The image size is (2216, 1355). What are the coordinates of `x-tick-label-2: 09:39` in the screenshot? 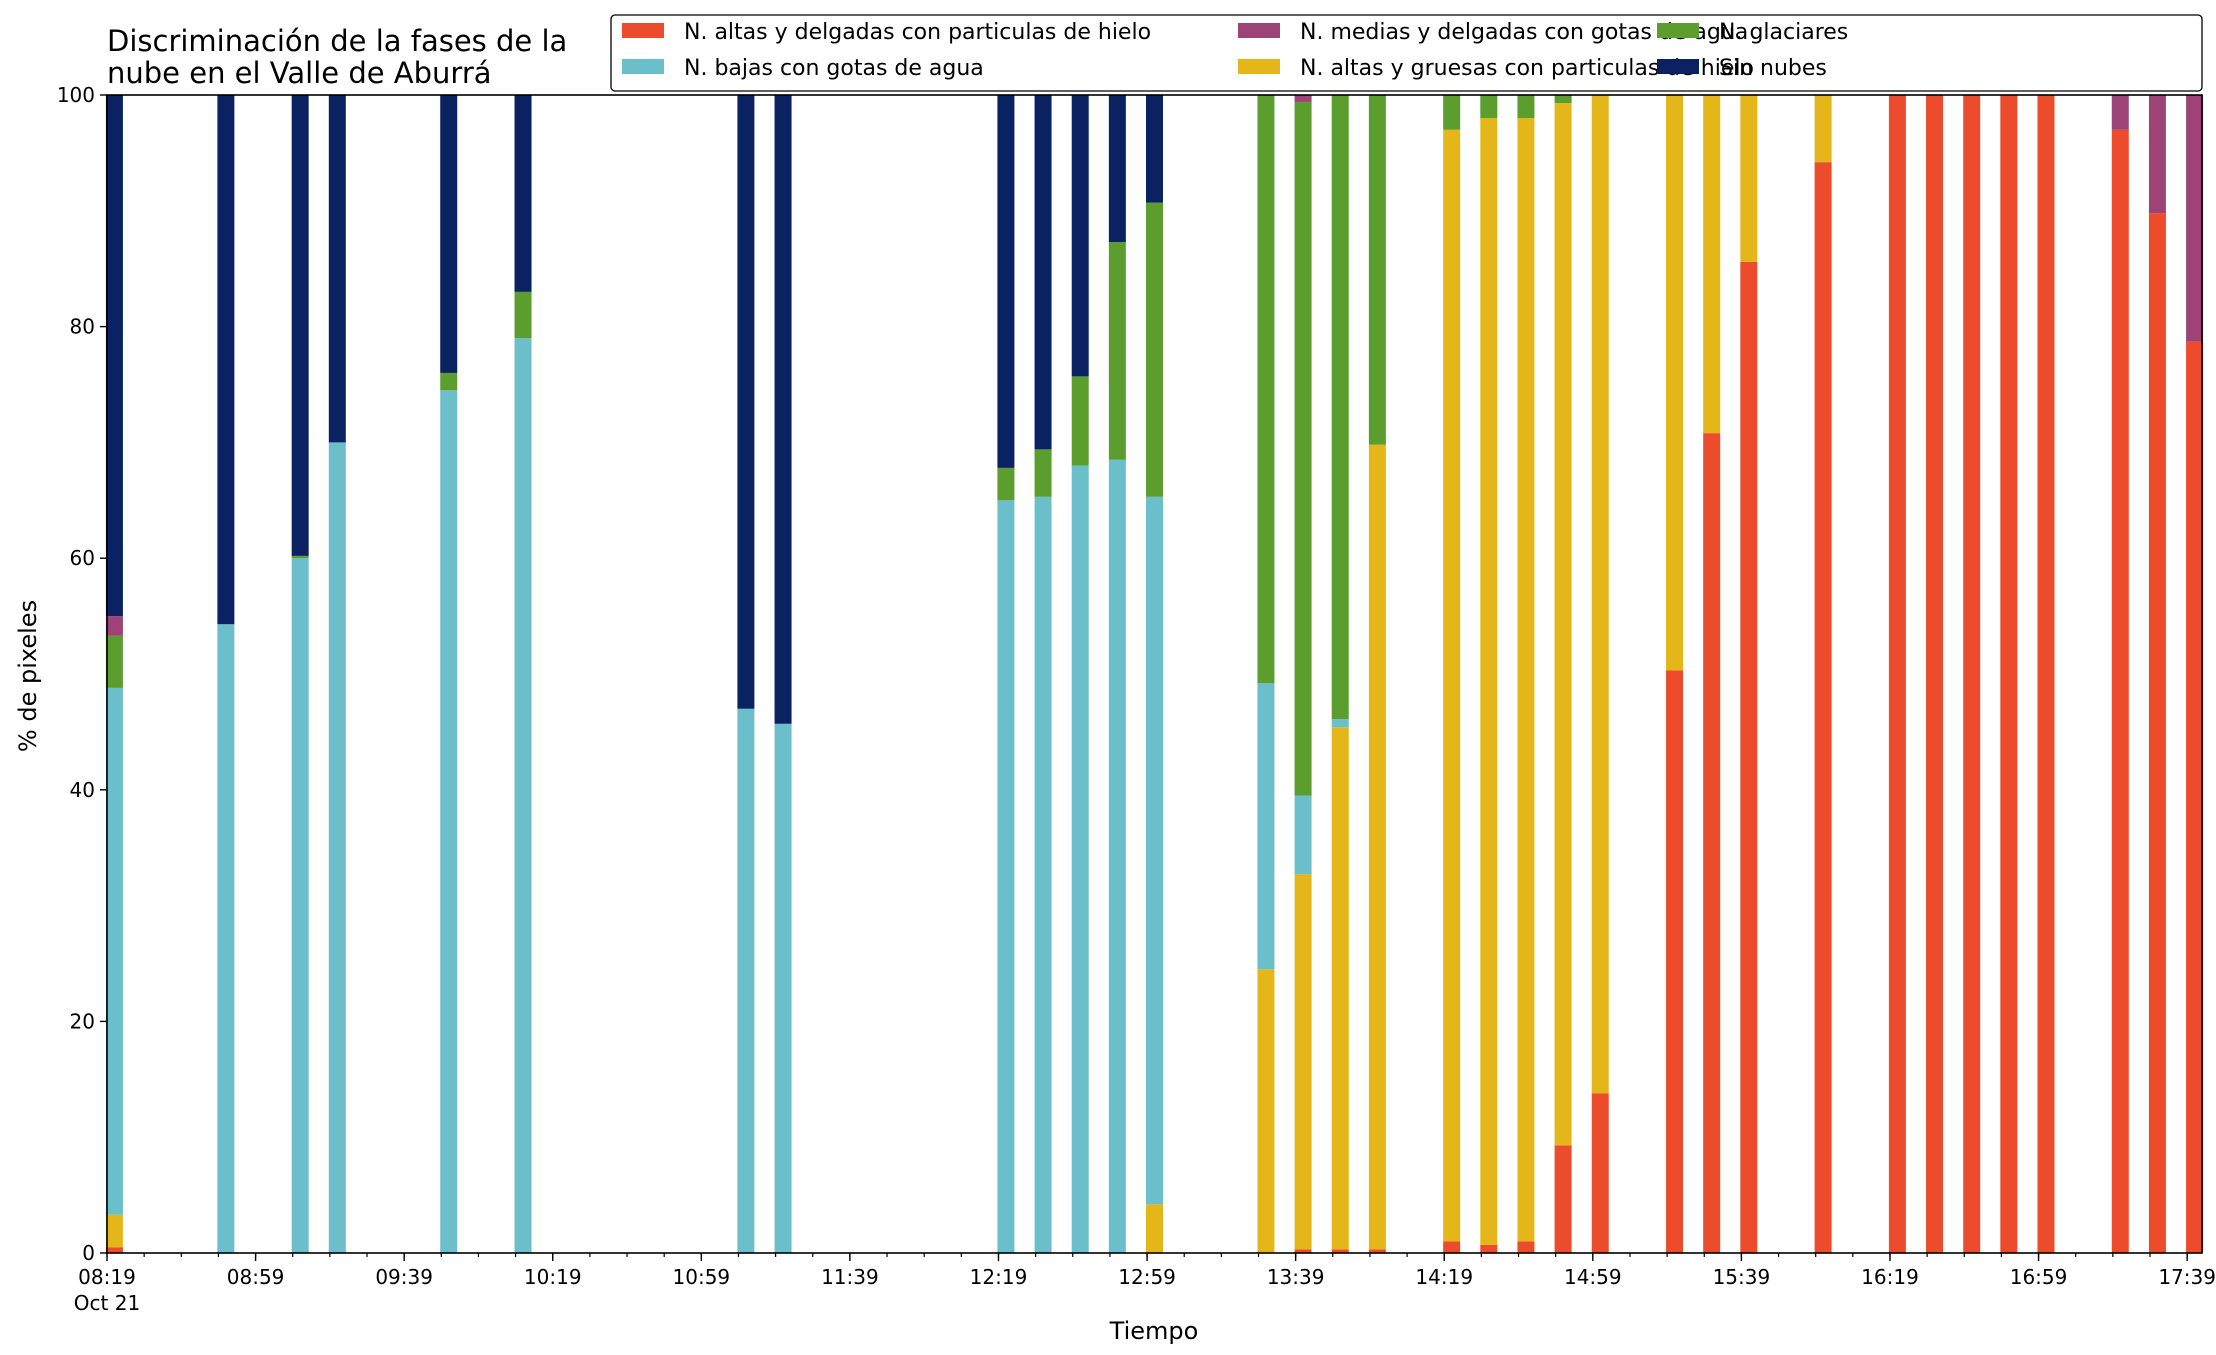 It's located at (404, 1277).